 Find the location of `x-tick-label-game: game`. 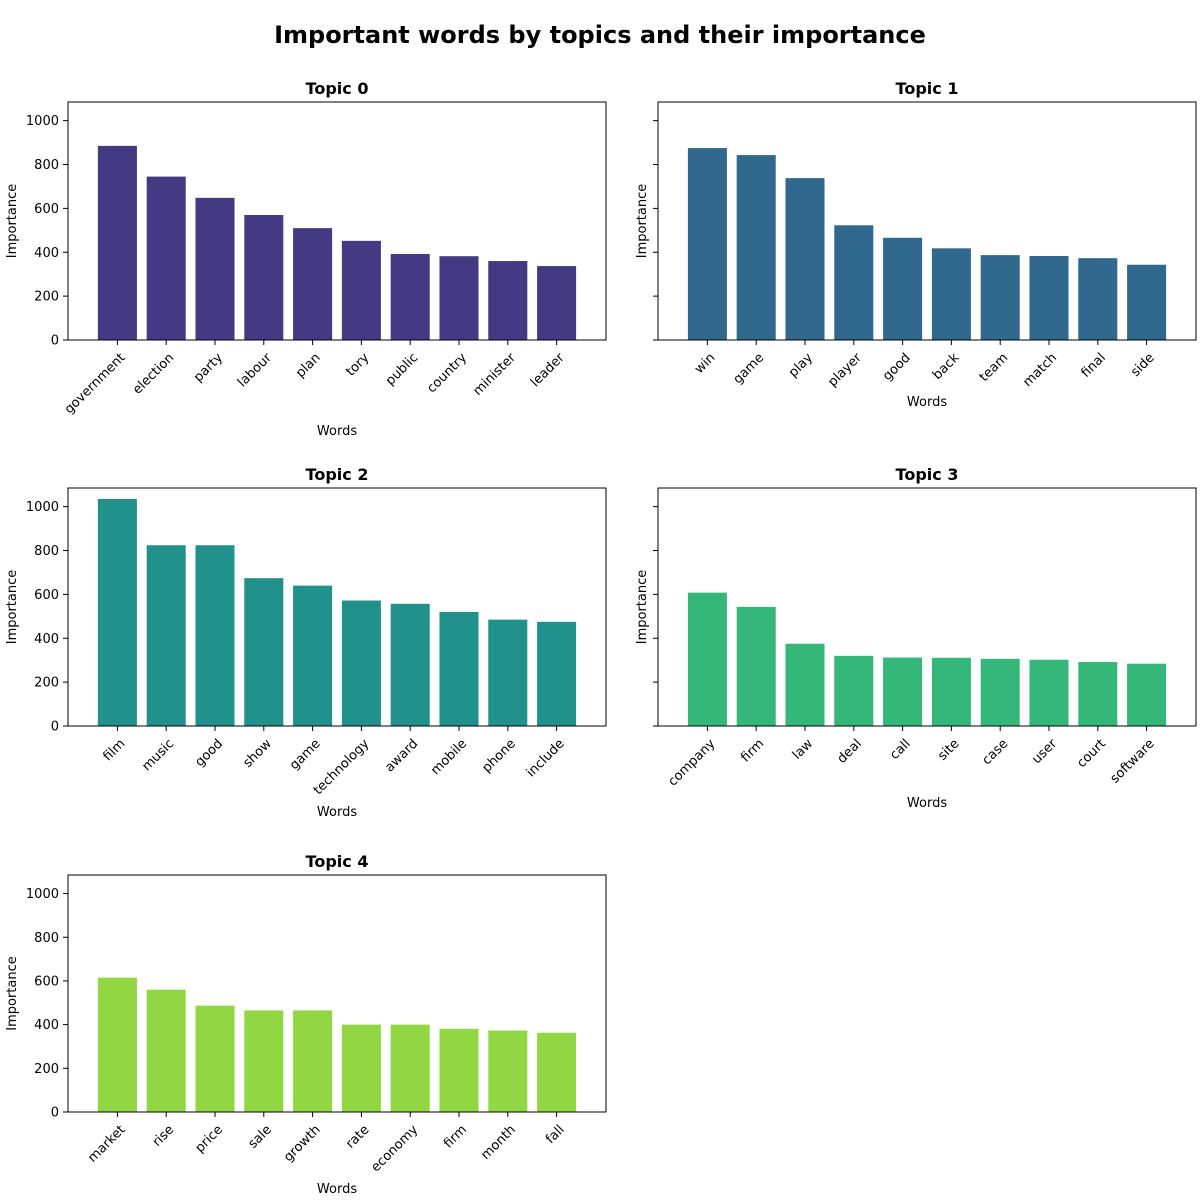

x-tick-label-game: game is located at coordinates (305, 754).